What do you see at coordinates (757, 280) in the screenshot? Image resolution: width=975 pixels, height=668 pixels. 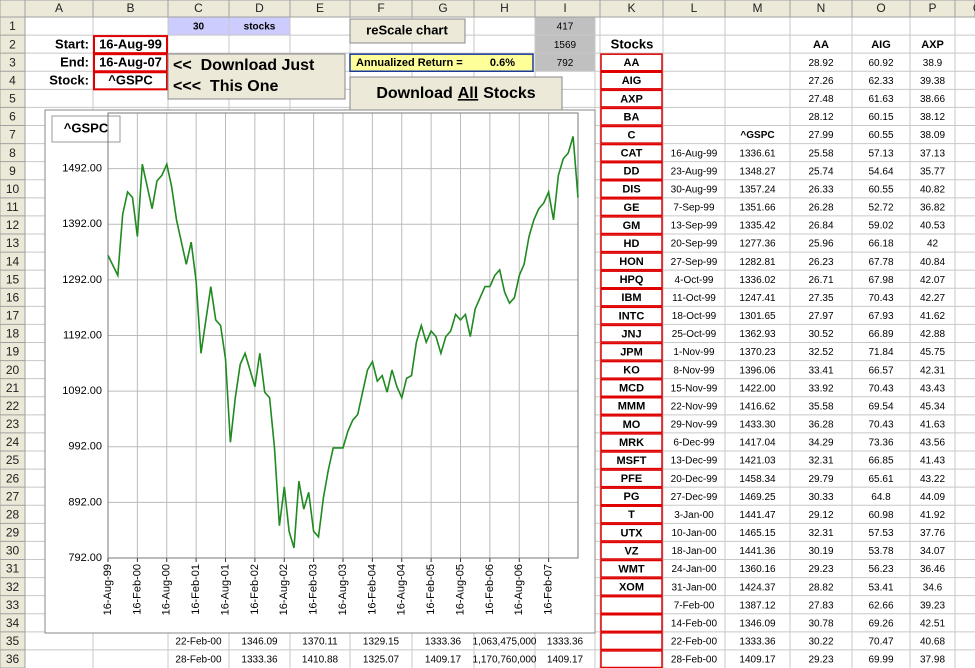 I see `cell-text: 1336.02` at bounding box center [757, 280].